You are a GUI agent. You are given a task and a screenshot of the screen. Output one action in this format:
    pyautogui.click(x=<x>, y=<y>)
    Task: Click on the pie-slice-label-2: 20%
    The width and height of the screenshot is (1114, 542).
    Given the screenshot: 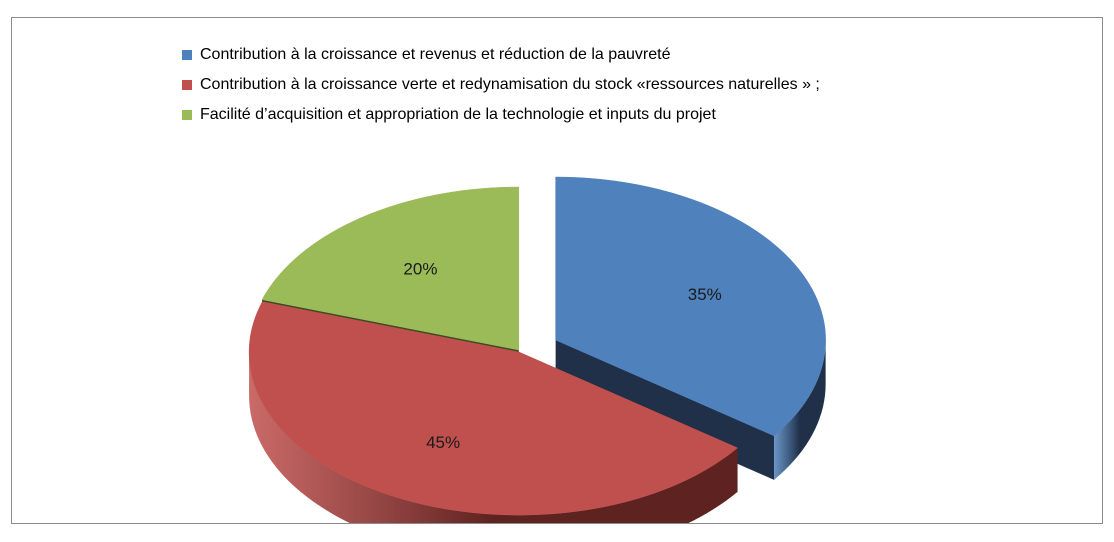 What is the action you would take?
    pyautogui.click(x=420, y=268)
    